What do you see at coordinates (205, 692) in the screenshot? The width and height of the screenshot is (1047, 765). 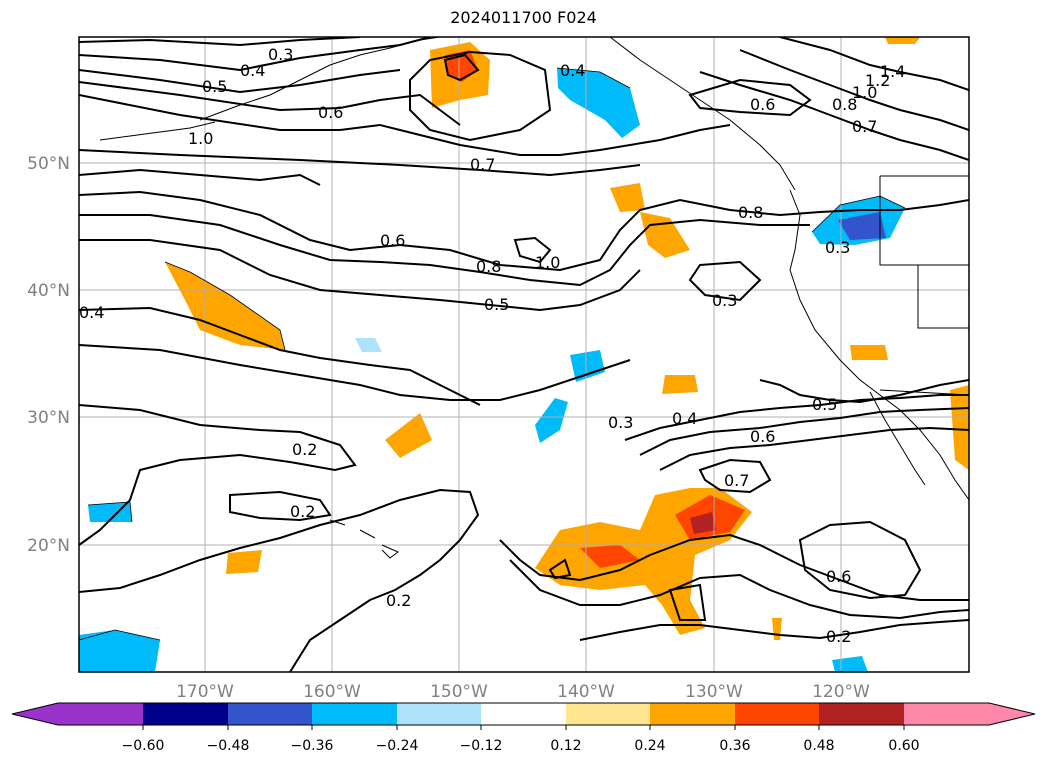 I see `lon-label-170w: 170°W` at bounding box center [205, 692].